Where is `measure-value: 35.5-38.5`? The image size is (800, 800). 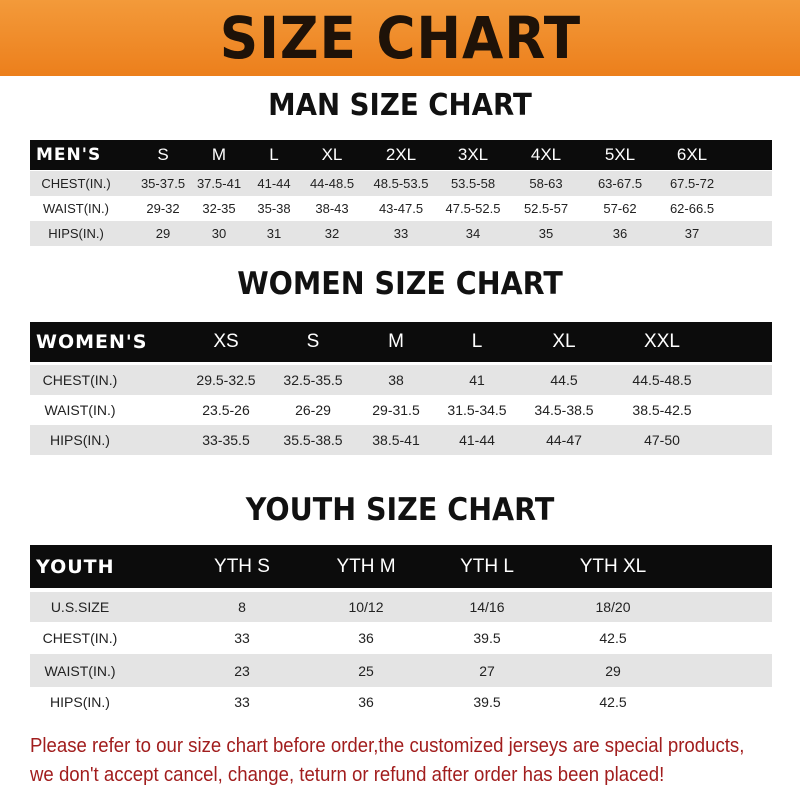 measure-value: 35.5-38.5 is located at coordinates (313, 440).